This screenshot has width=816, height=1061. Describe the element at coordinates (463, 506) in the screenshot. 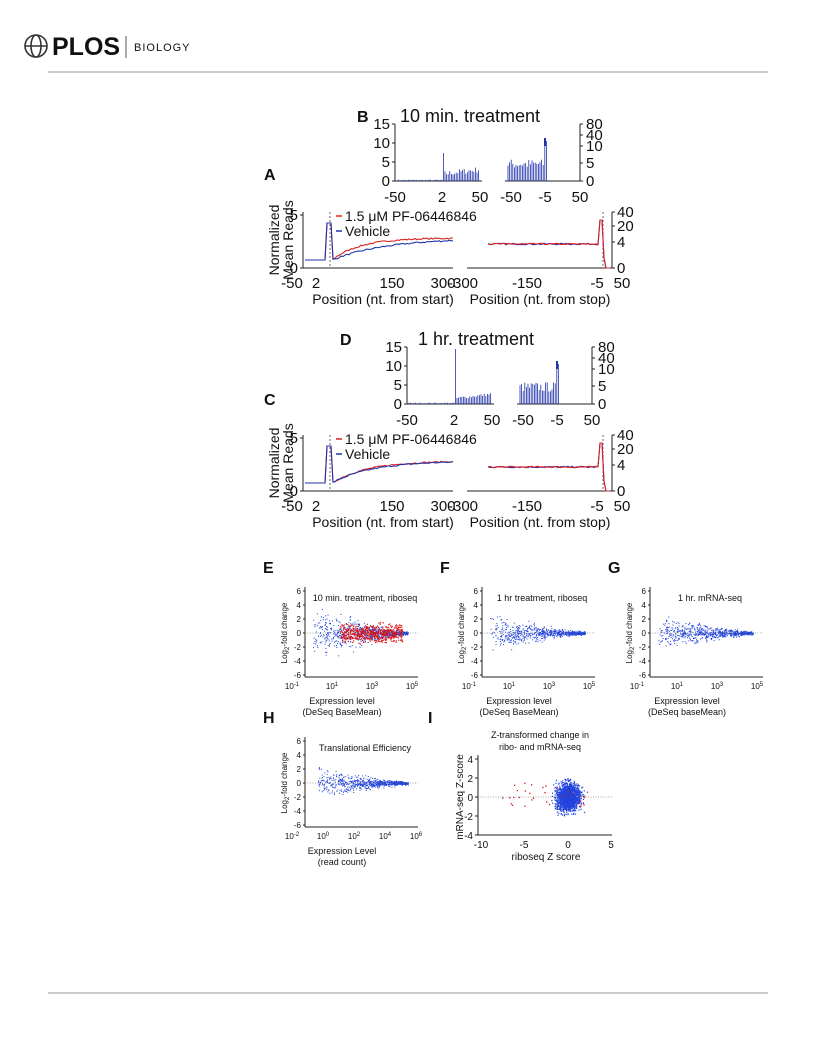

I see `tick-label: -300` at that location.